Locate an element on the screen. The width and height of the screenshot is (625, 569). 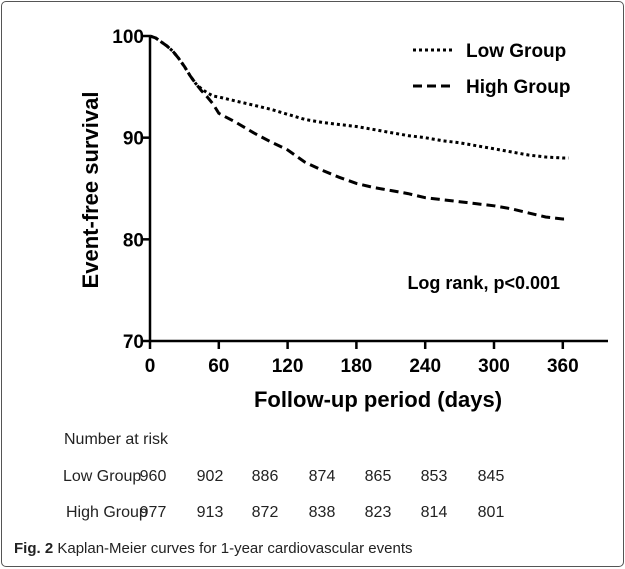
x-tick-label: 240 is located at coordinates (425, 366).